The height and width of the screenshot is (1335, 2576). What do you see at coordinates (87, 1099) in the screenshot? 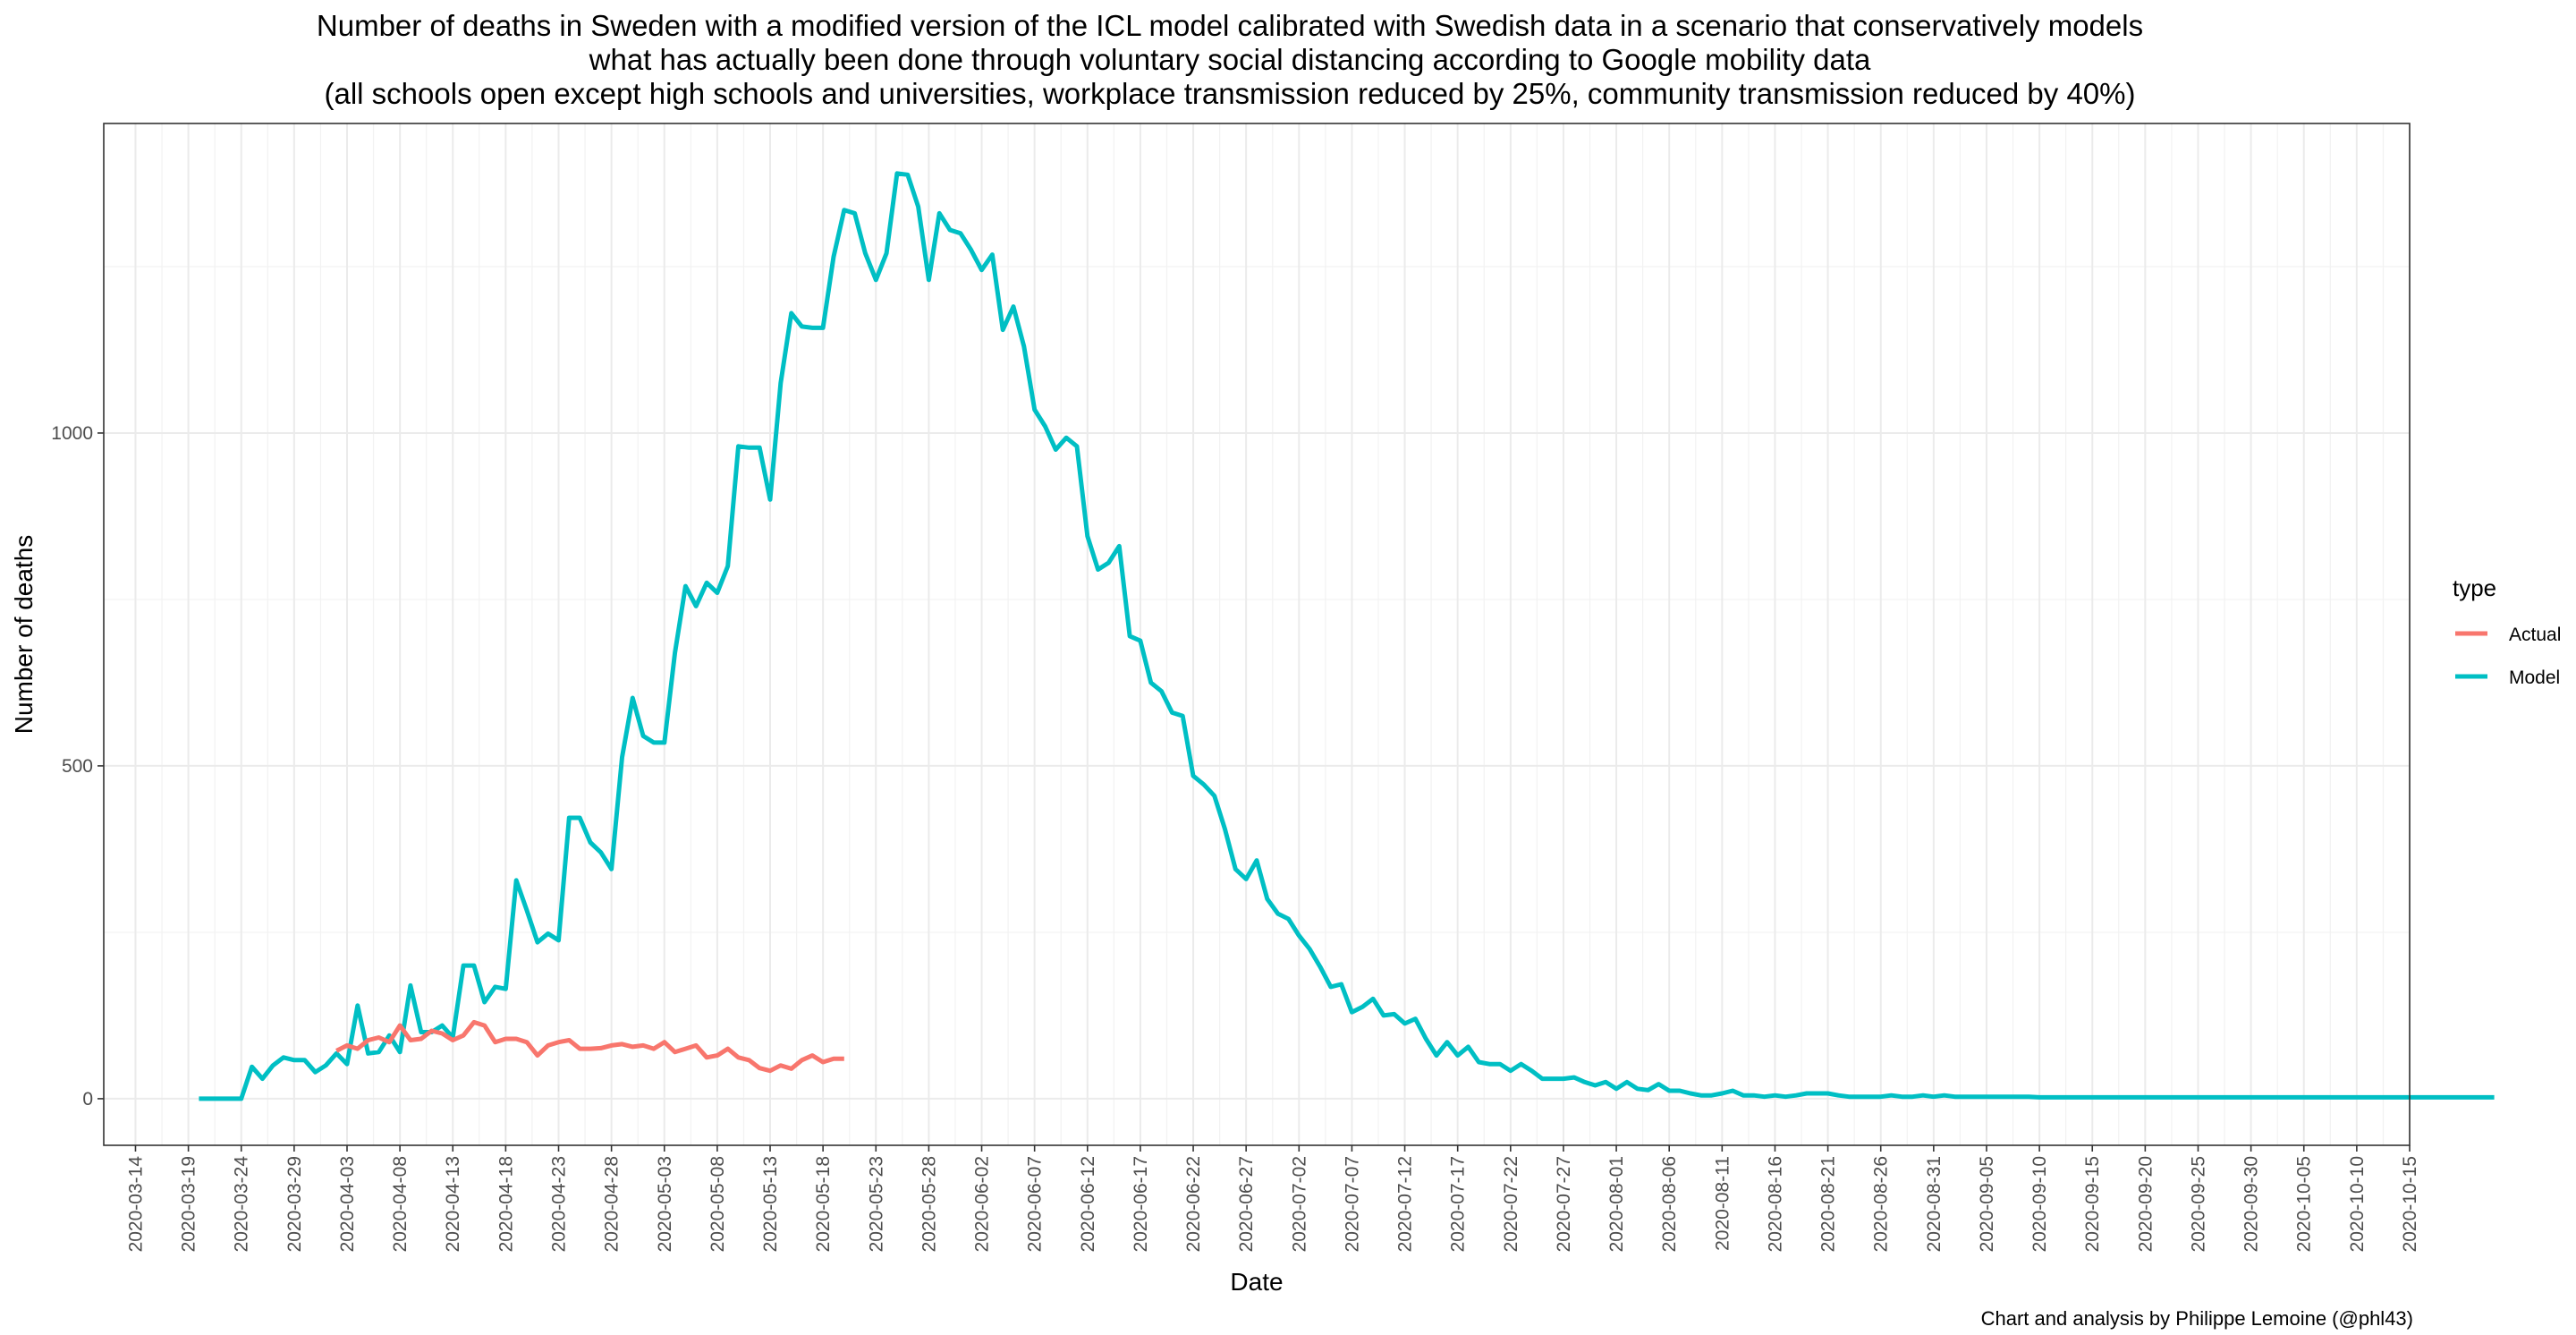
I see `y-tick-label: 0` at bounding box center [87, 1099].